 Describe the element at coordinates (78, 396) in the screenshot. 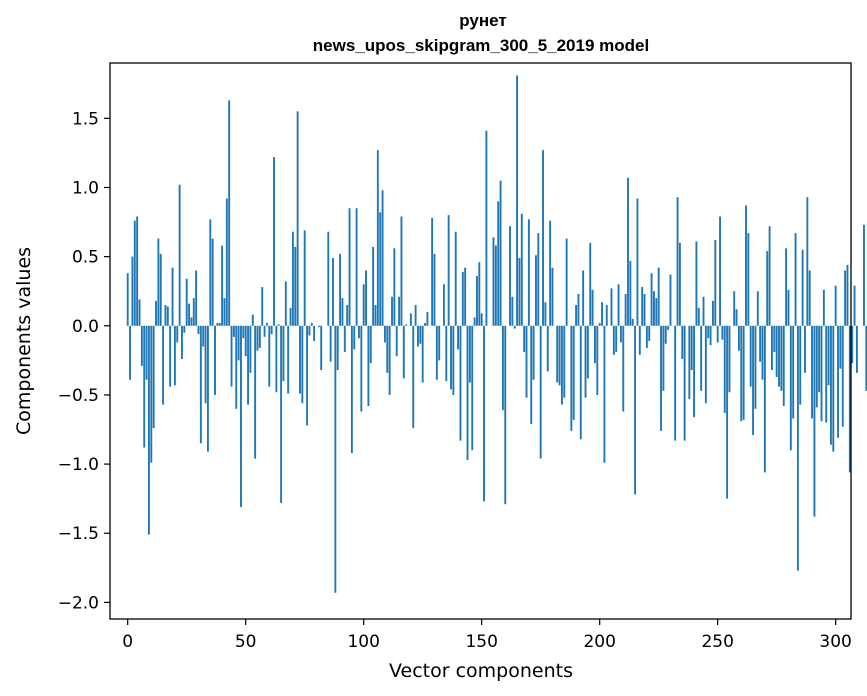

I see `y-tick-label: −0.5` at that location.